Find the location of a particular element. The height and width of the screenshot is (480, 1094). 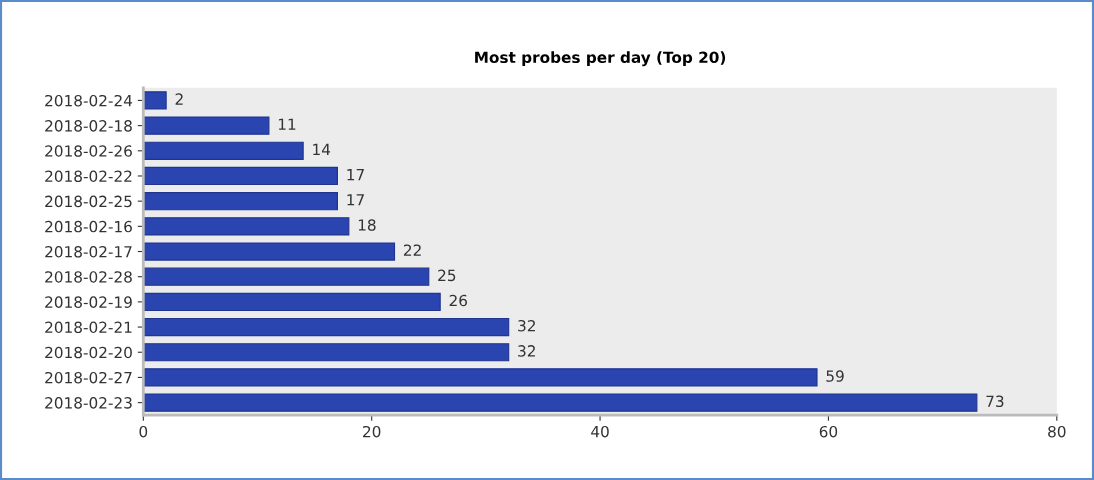

x-tick-label: 40 is located at coordinates (600, 431).